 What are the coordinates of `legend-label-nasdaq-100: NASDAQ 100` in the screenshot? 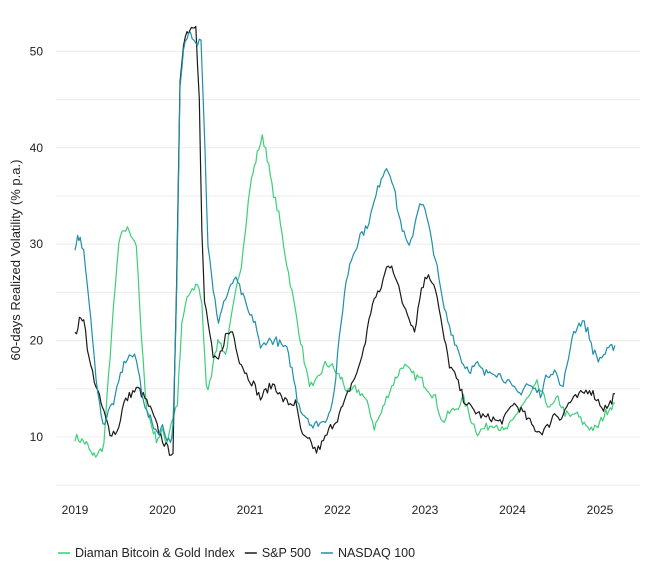 It's located at (376, 553).